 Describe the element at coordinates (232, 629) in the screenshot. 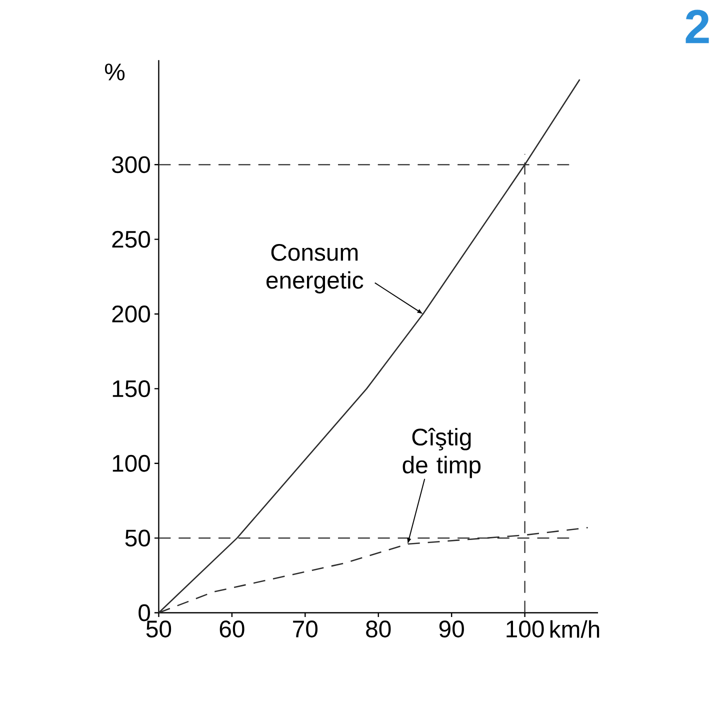

I see `x-tick-label: 60` at that location.